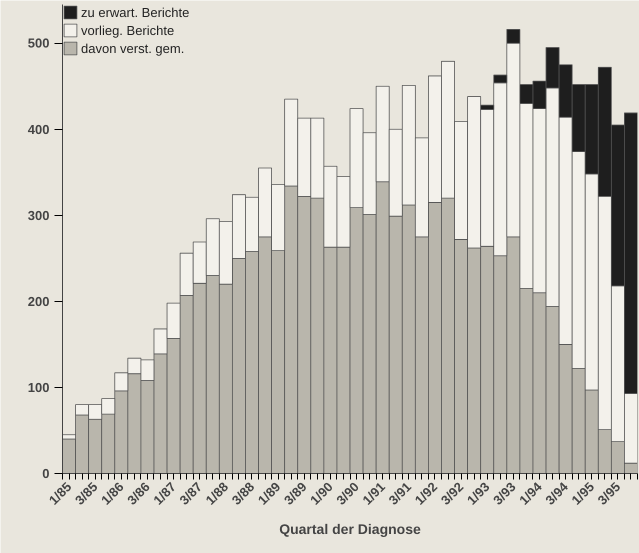  Describe the element at coordinates (373, 493) in the screenshot. I see `x-tick-label: 1/91` at that location.